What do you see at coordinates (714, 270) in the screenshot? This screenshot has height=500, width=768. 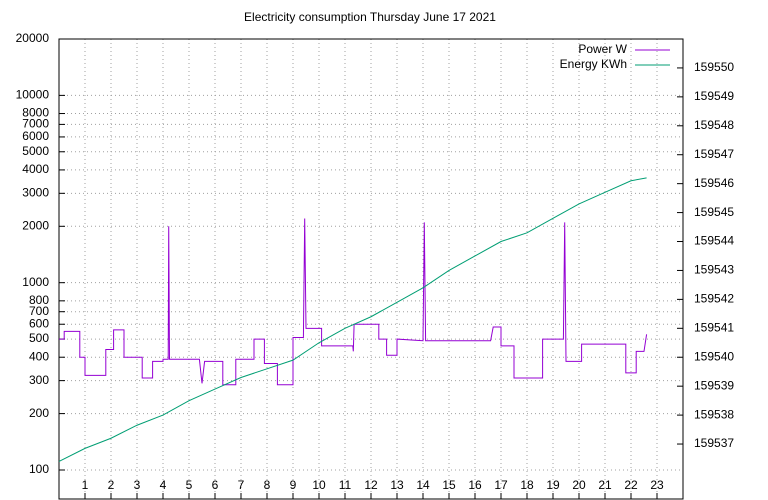 I see `y2-tick-label: 159543` at bounding box center [714, 270].